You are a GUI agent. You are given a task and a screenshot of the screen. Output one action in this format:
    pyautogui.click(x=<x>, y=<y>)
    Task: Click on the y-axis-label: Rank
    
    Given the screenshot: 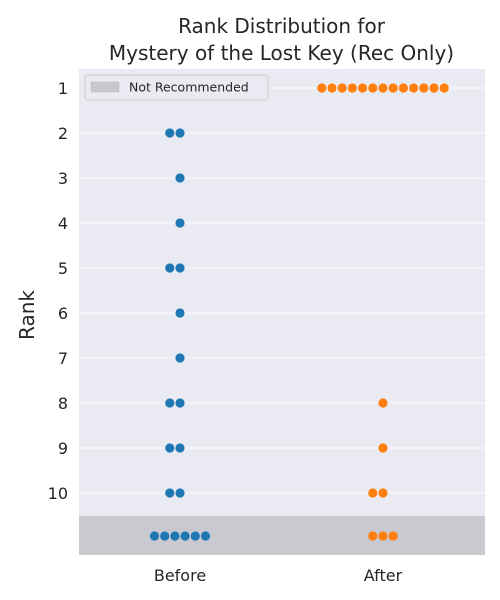 What is the action you would take?
    pyautogui.click(x=27, y=315)
    